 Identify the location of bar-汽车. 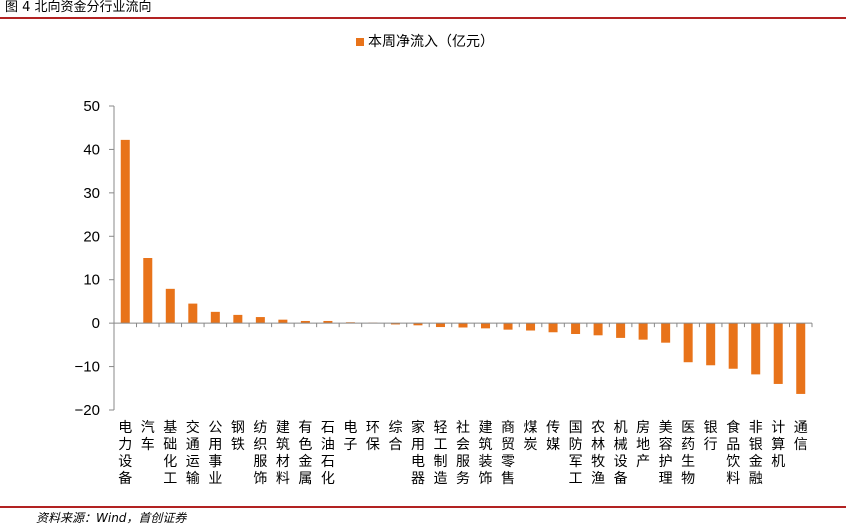
(148, 291).